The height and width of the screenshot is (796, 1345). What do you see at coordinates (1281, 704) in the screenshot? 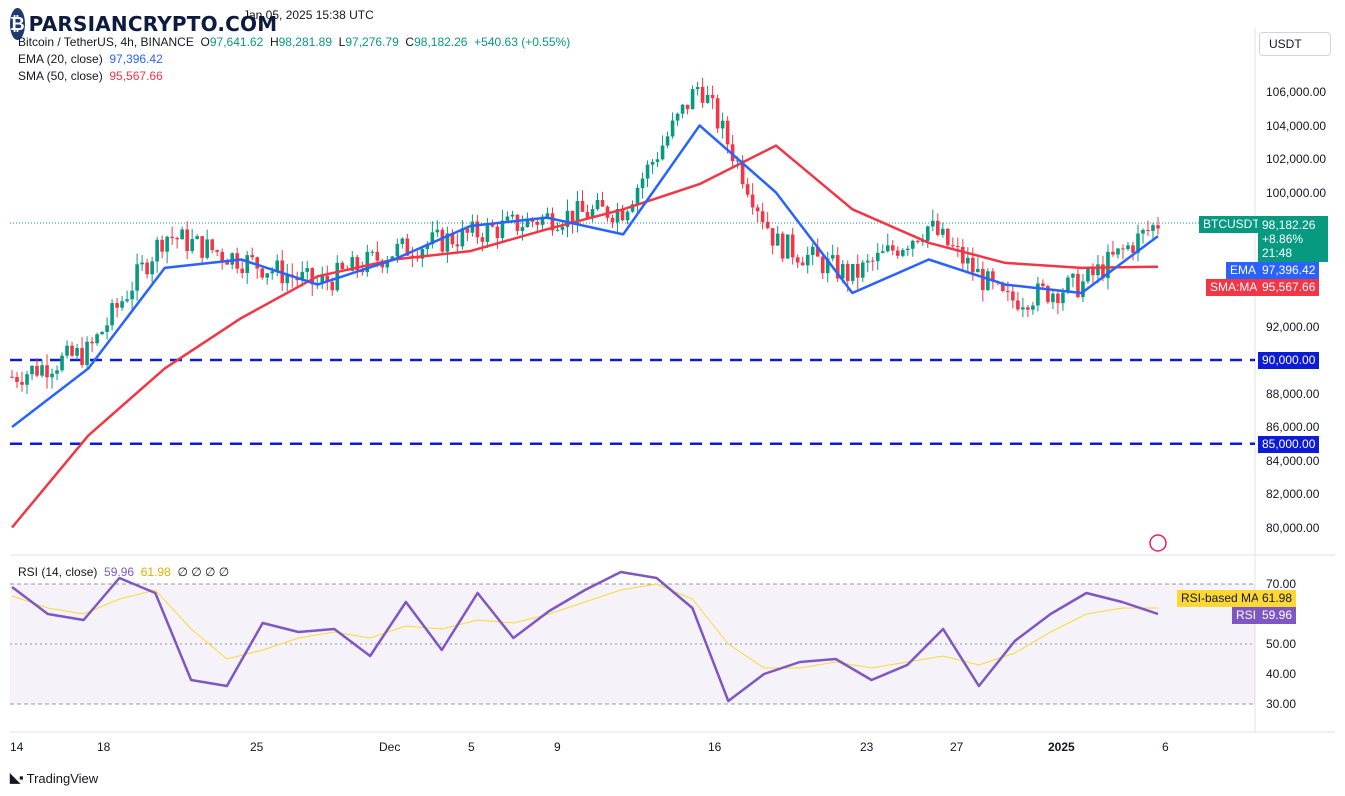
I see `rsi-tick-label: 30.00` at bounding box center [1281, 704].